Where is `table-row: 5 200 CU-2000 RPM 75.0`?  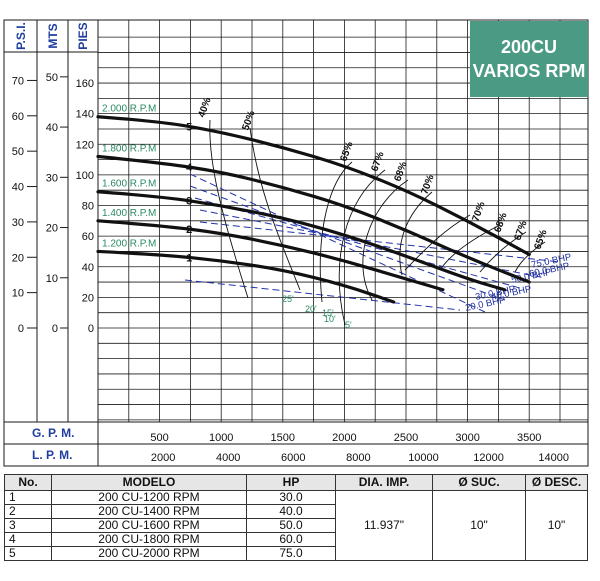 table-row: 5 200 CU-2000 RPM 75.0 is located at coordinates (296, 553).